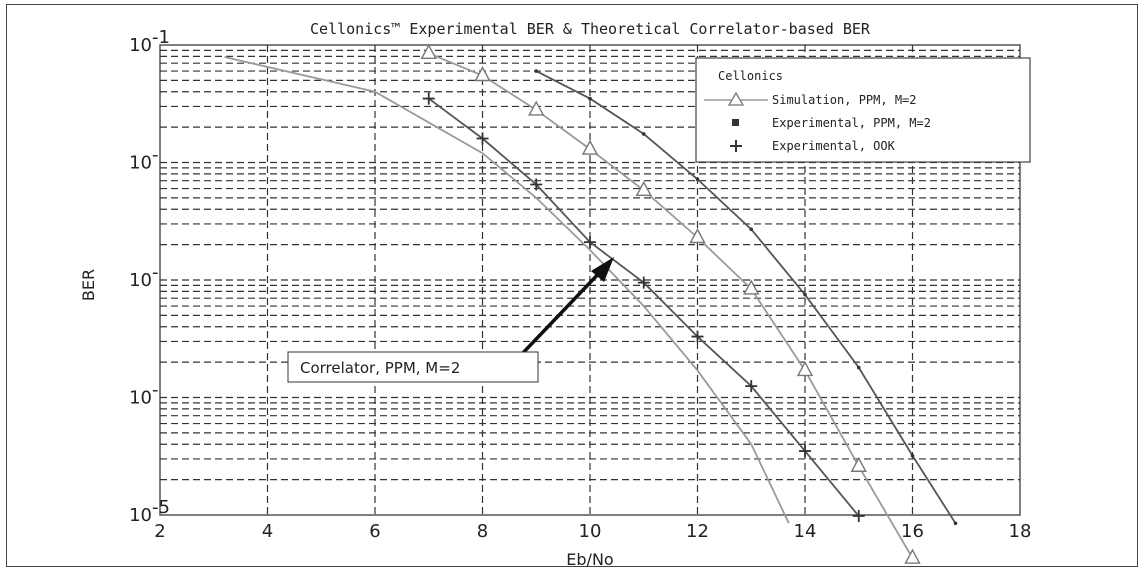 The height and width of the screenshot is (574, 1147). I want to click on annotation-text: Correlator, PPM, M=2, so click(380, 368).